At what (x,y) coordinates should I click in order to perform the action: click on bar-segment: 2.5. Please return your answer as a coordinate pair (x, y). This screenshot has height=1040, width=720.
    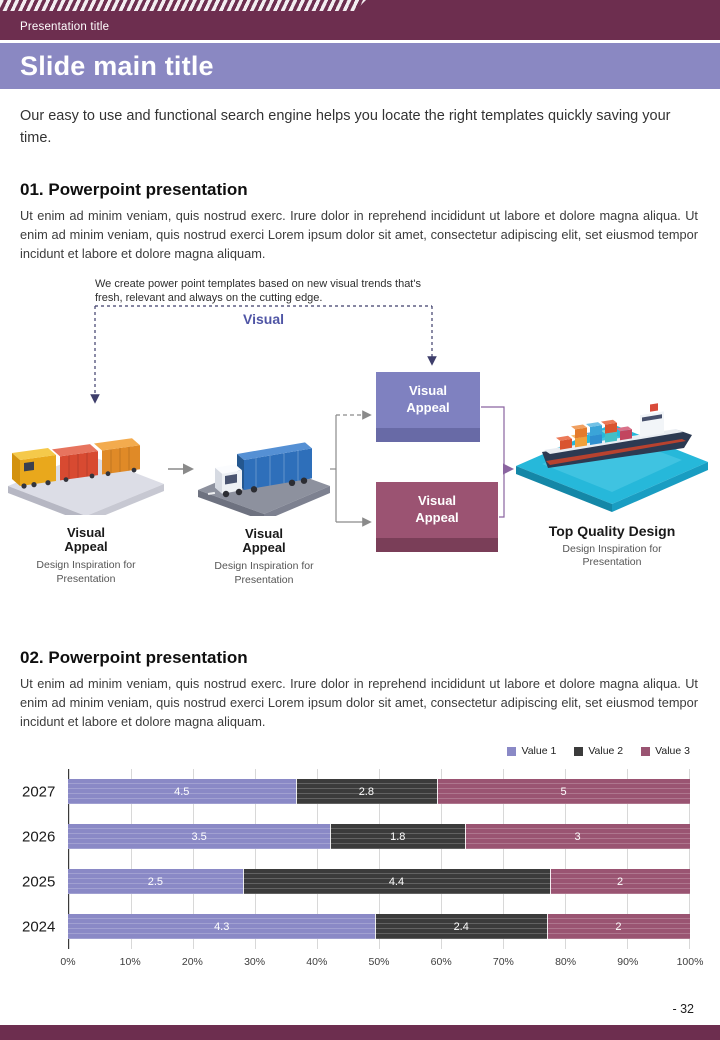
    Looking at the image, I should click on (155, 882).